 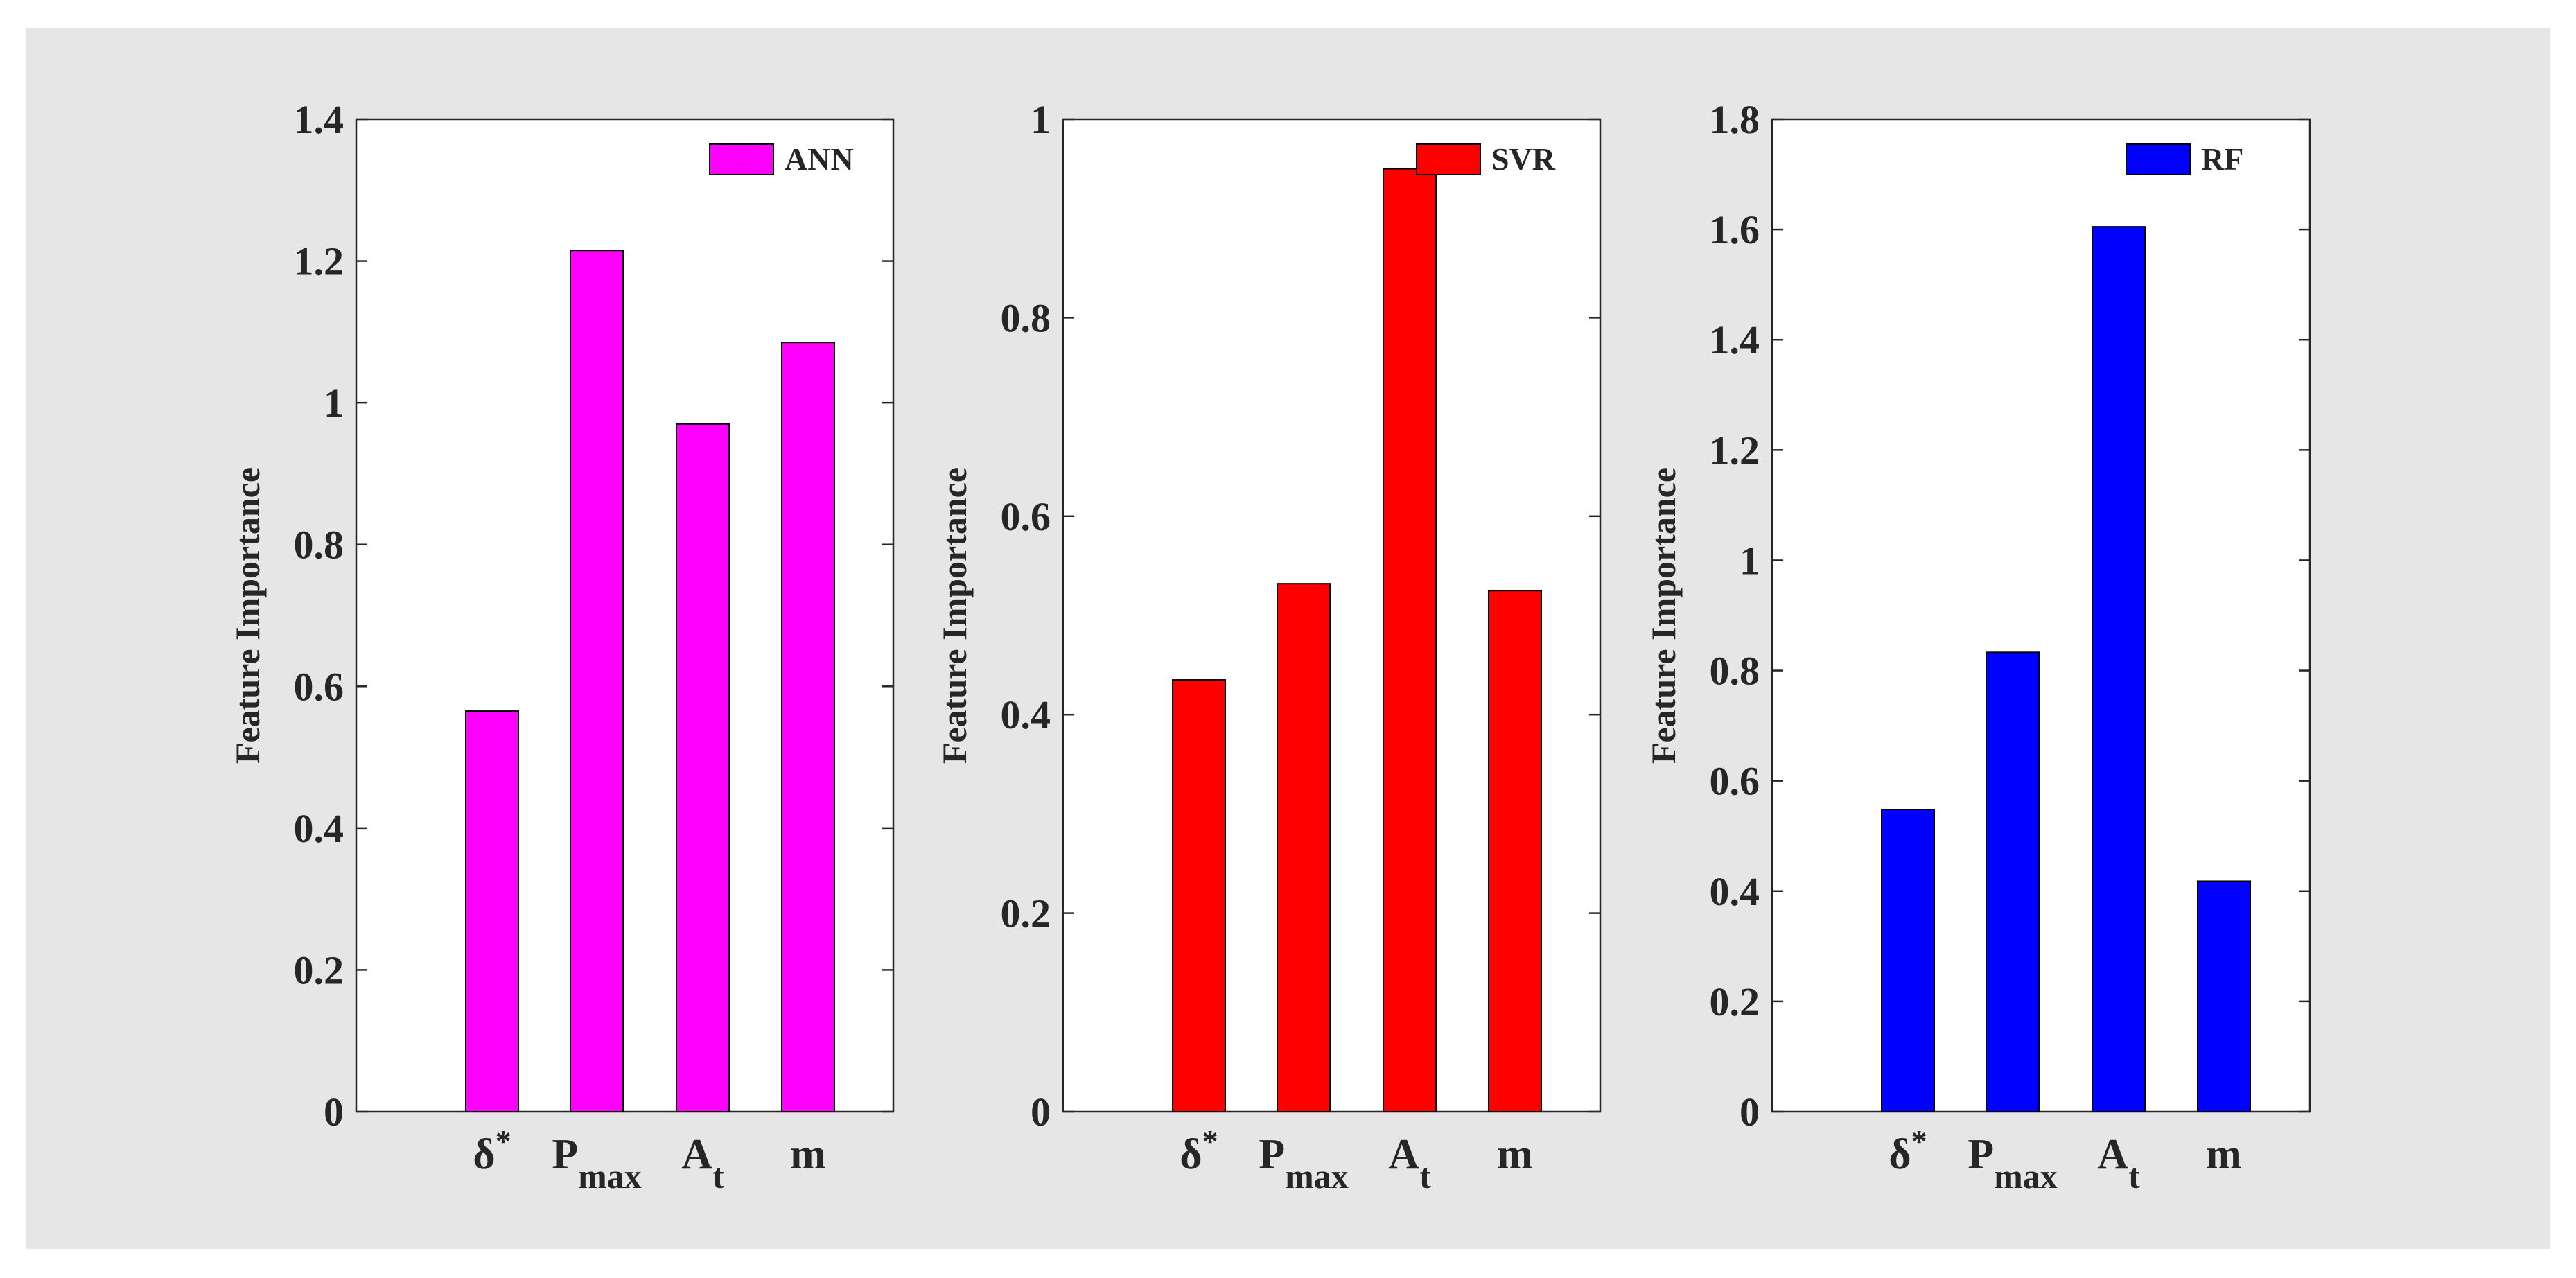 What do you see at coordinates (2222, 159) in the screenshot?
I see `legend-label: RF` at bounding box center [2222, 159].